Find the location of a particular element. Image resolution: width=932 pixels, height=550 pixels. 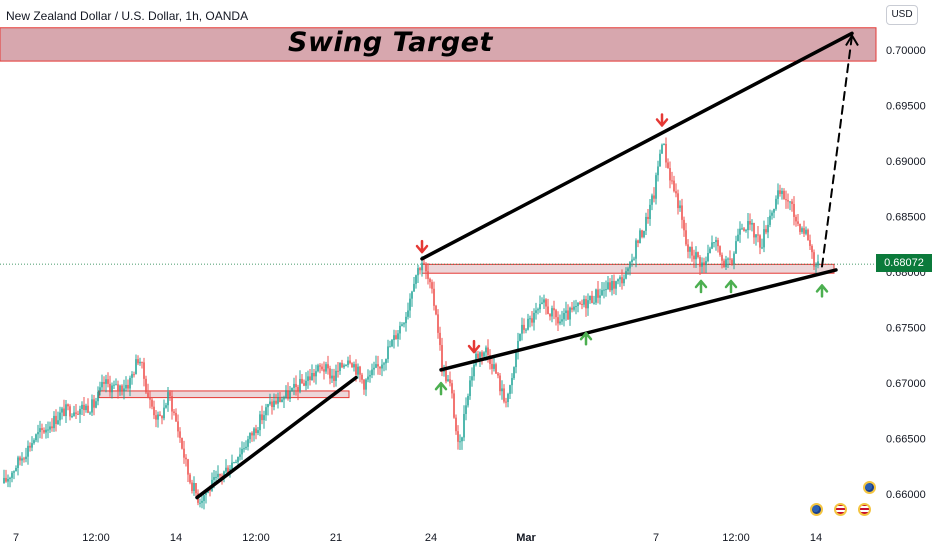

currency-button: USD is located at coordinates (902, 15).